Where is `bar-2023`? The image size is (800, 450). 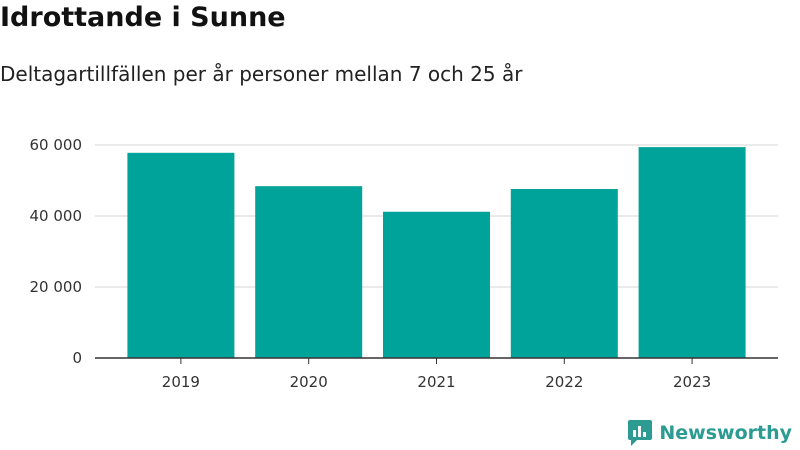
bar-2023 is located at coordinates (692, 252).